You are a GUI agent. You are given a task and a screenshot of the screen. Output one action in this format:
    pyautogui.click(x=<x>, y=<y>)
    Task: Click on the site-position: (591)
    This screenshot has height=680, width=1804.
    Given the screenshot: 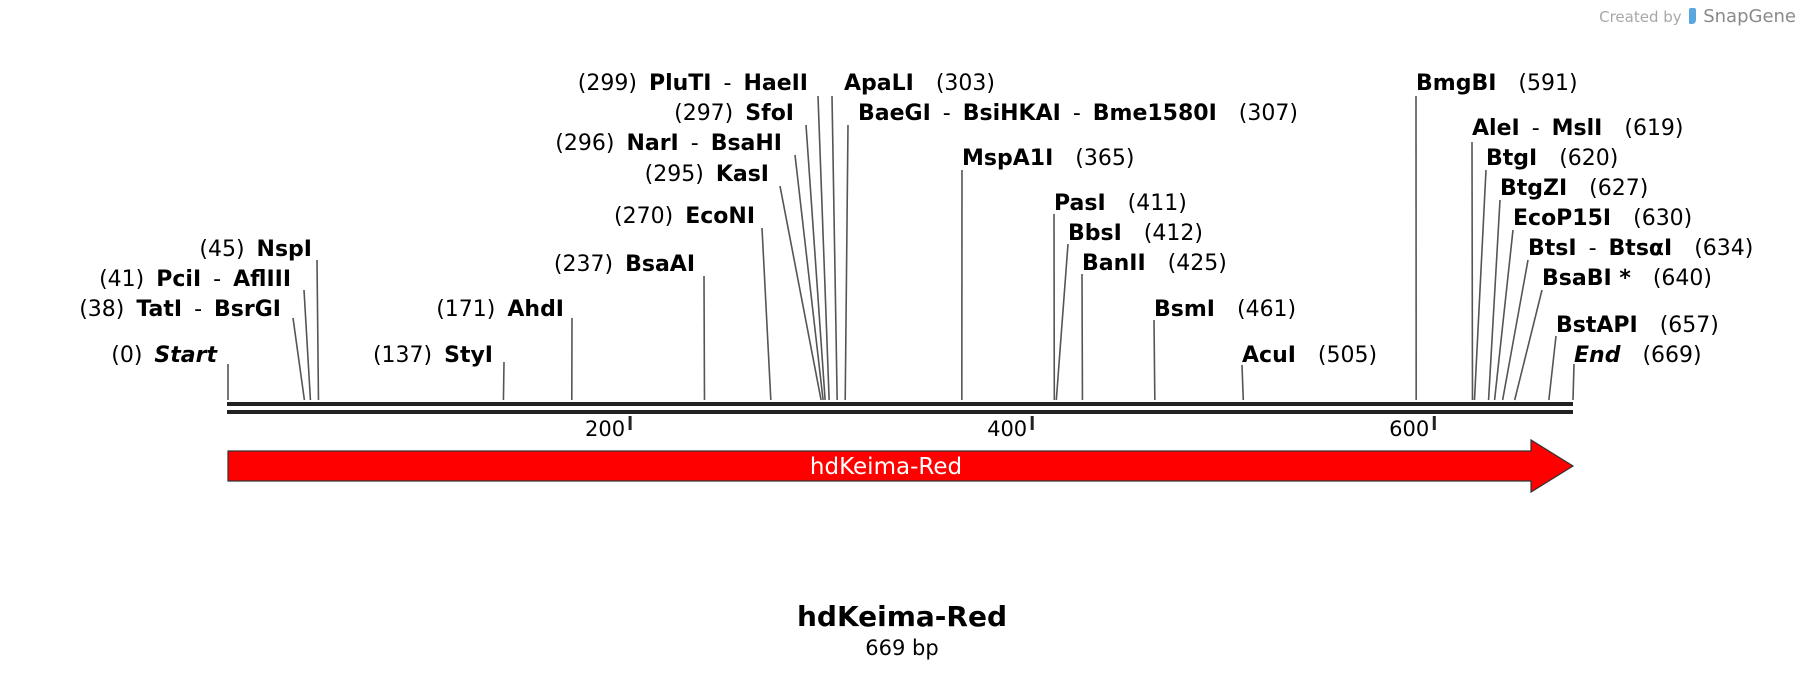 What is the action you would take?
    pyautogui.click(x=1547, y=83)
    